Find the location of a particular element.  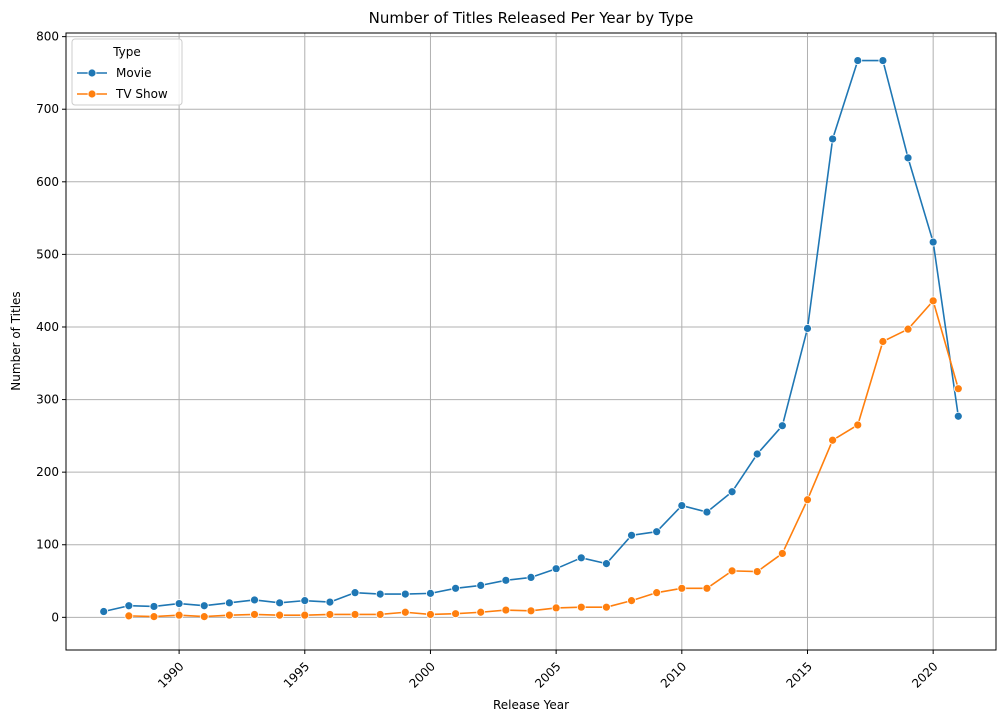

x-tick-label: 2020 is located at coordinates (924, 674).